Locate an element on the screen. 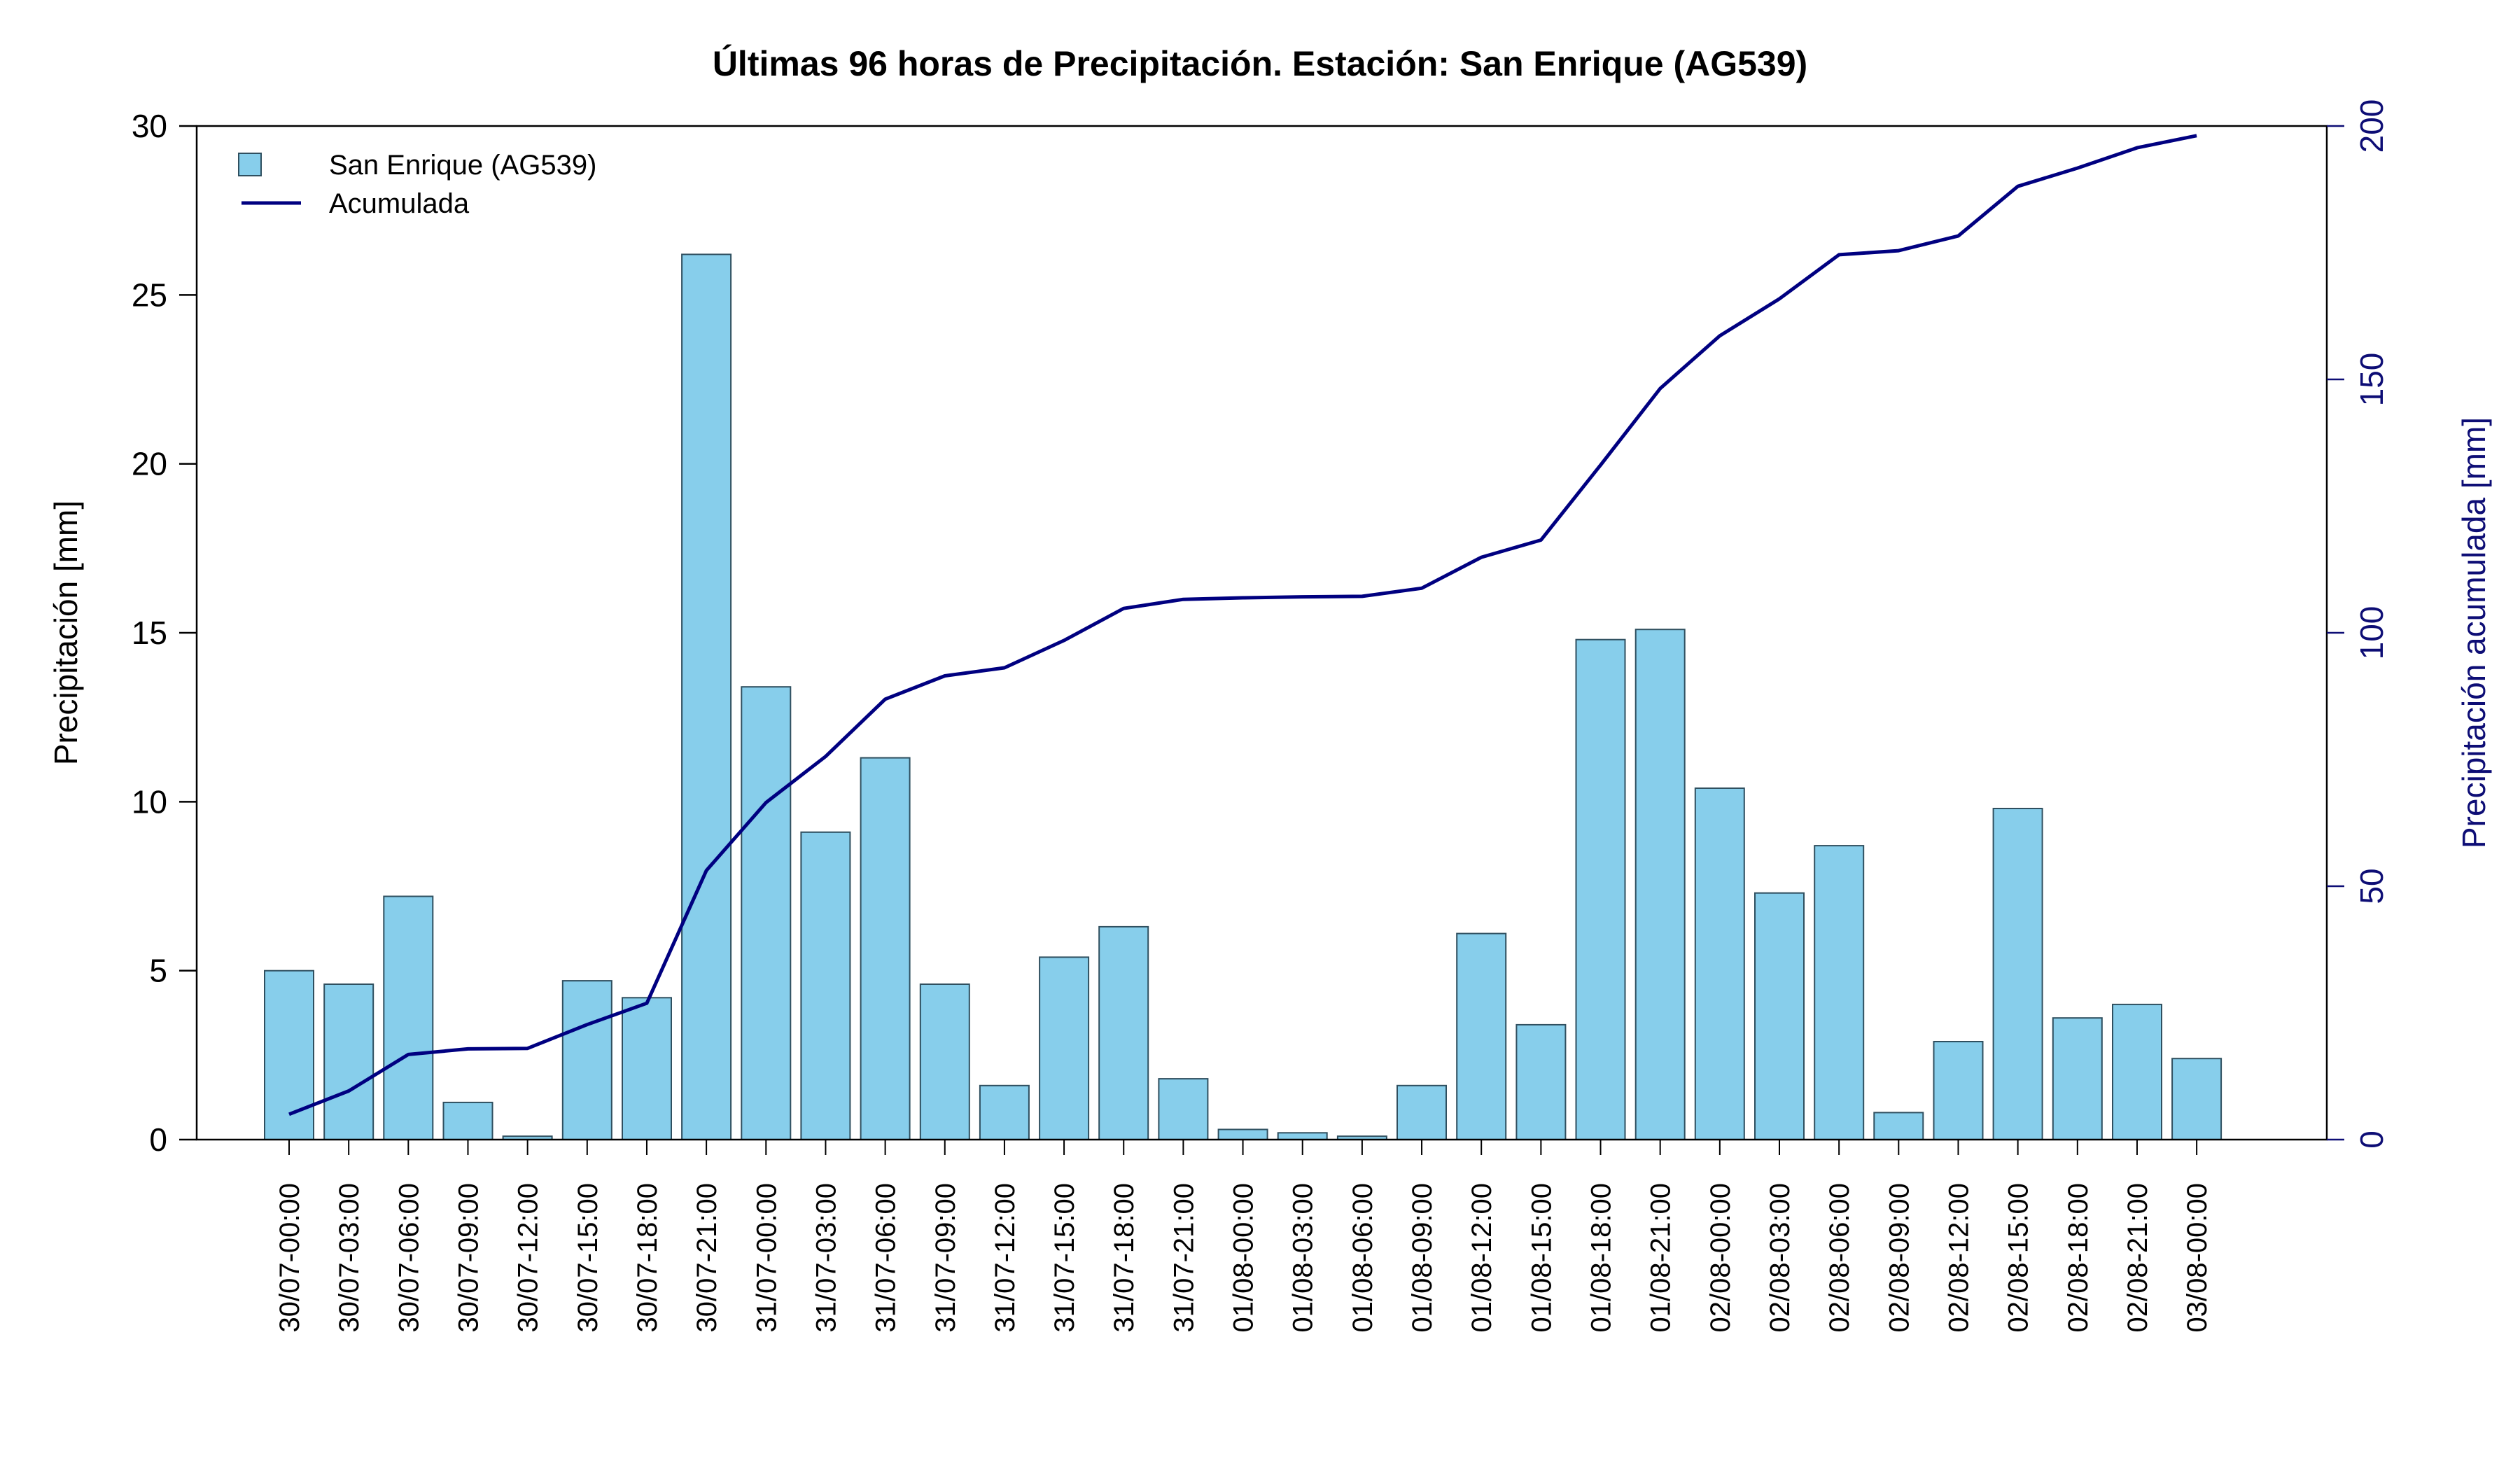 The width and height of the screenshot is (2520, 1470). bar-31/07-15:00 is located at coordinates (1064, 1048).